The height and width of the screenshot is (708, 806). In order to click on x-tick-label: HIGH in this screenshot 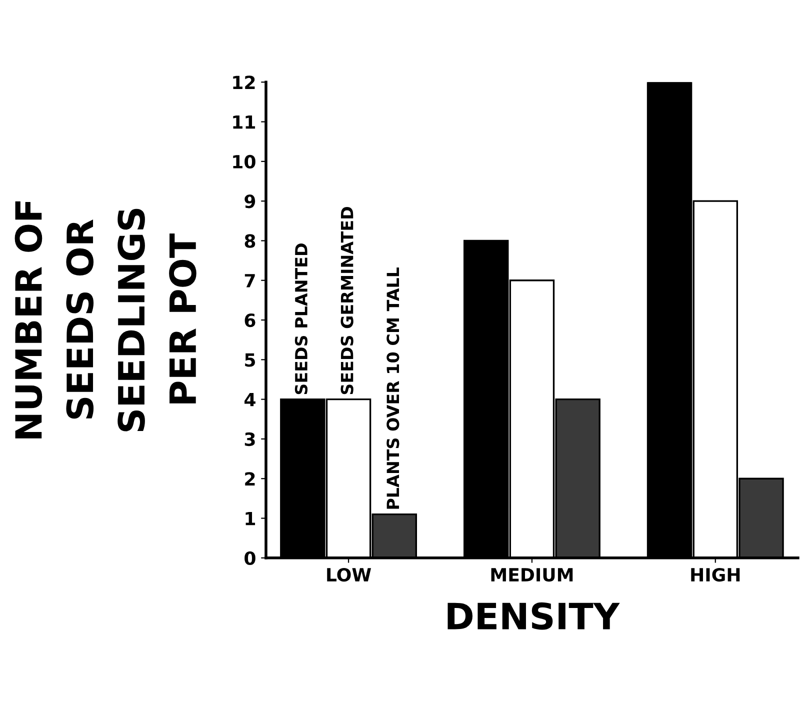, I will do `click(715, 575)`.